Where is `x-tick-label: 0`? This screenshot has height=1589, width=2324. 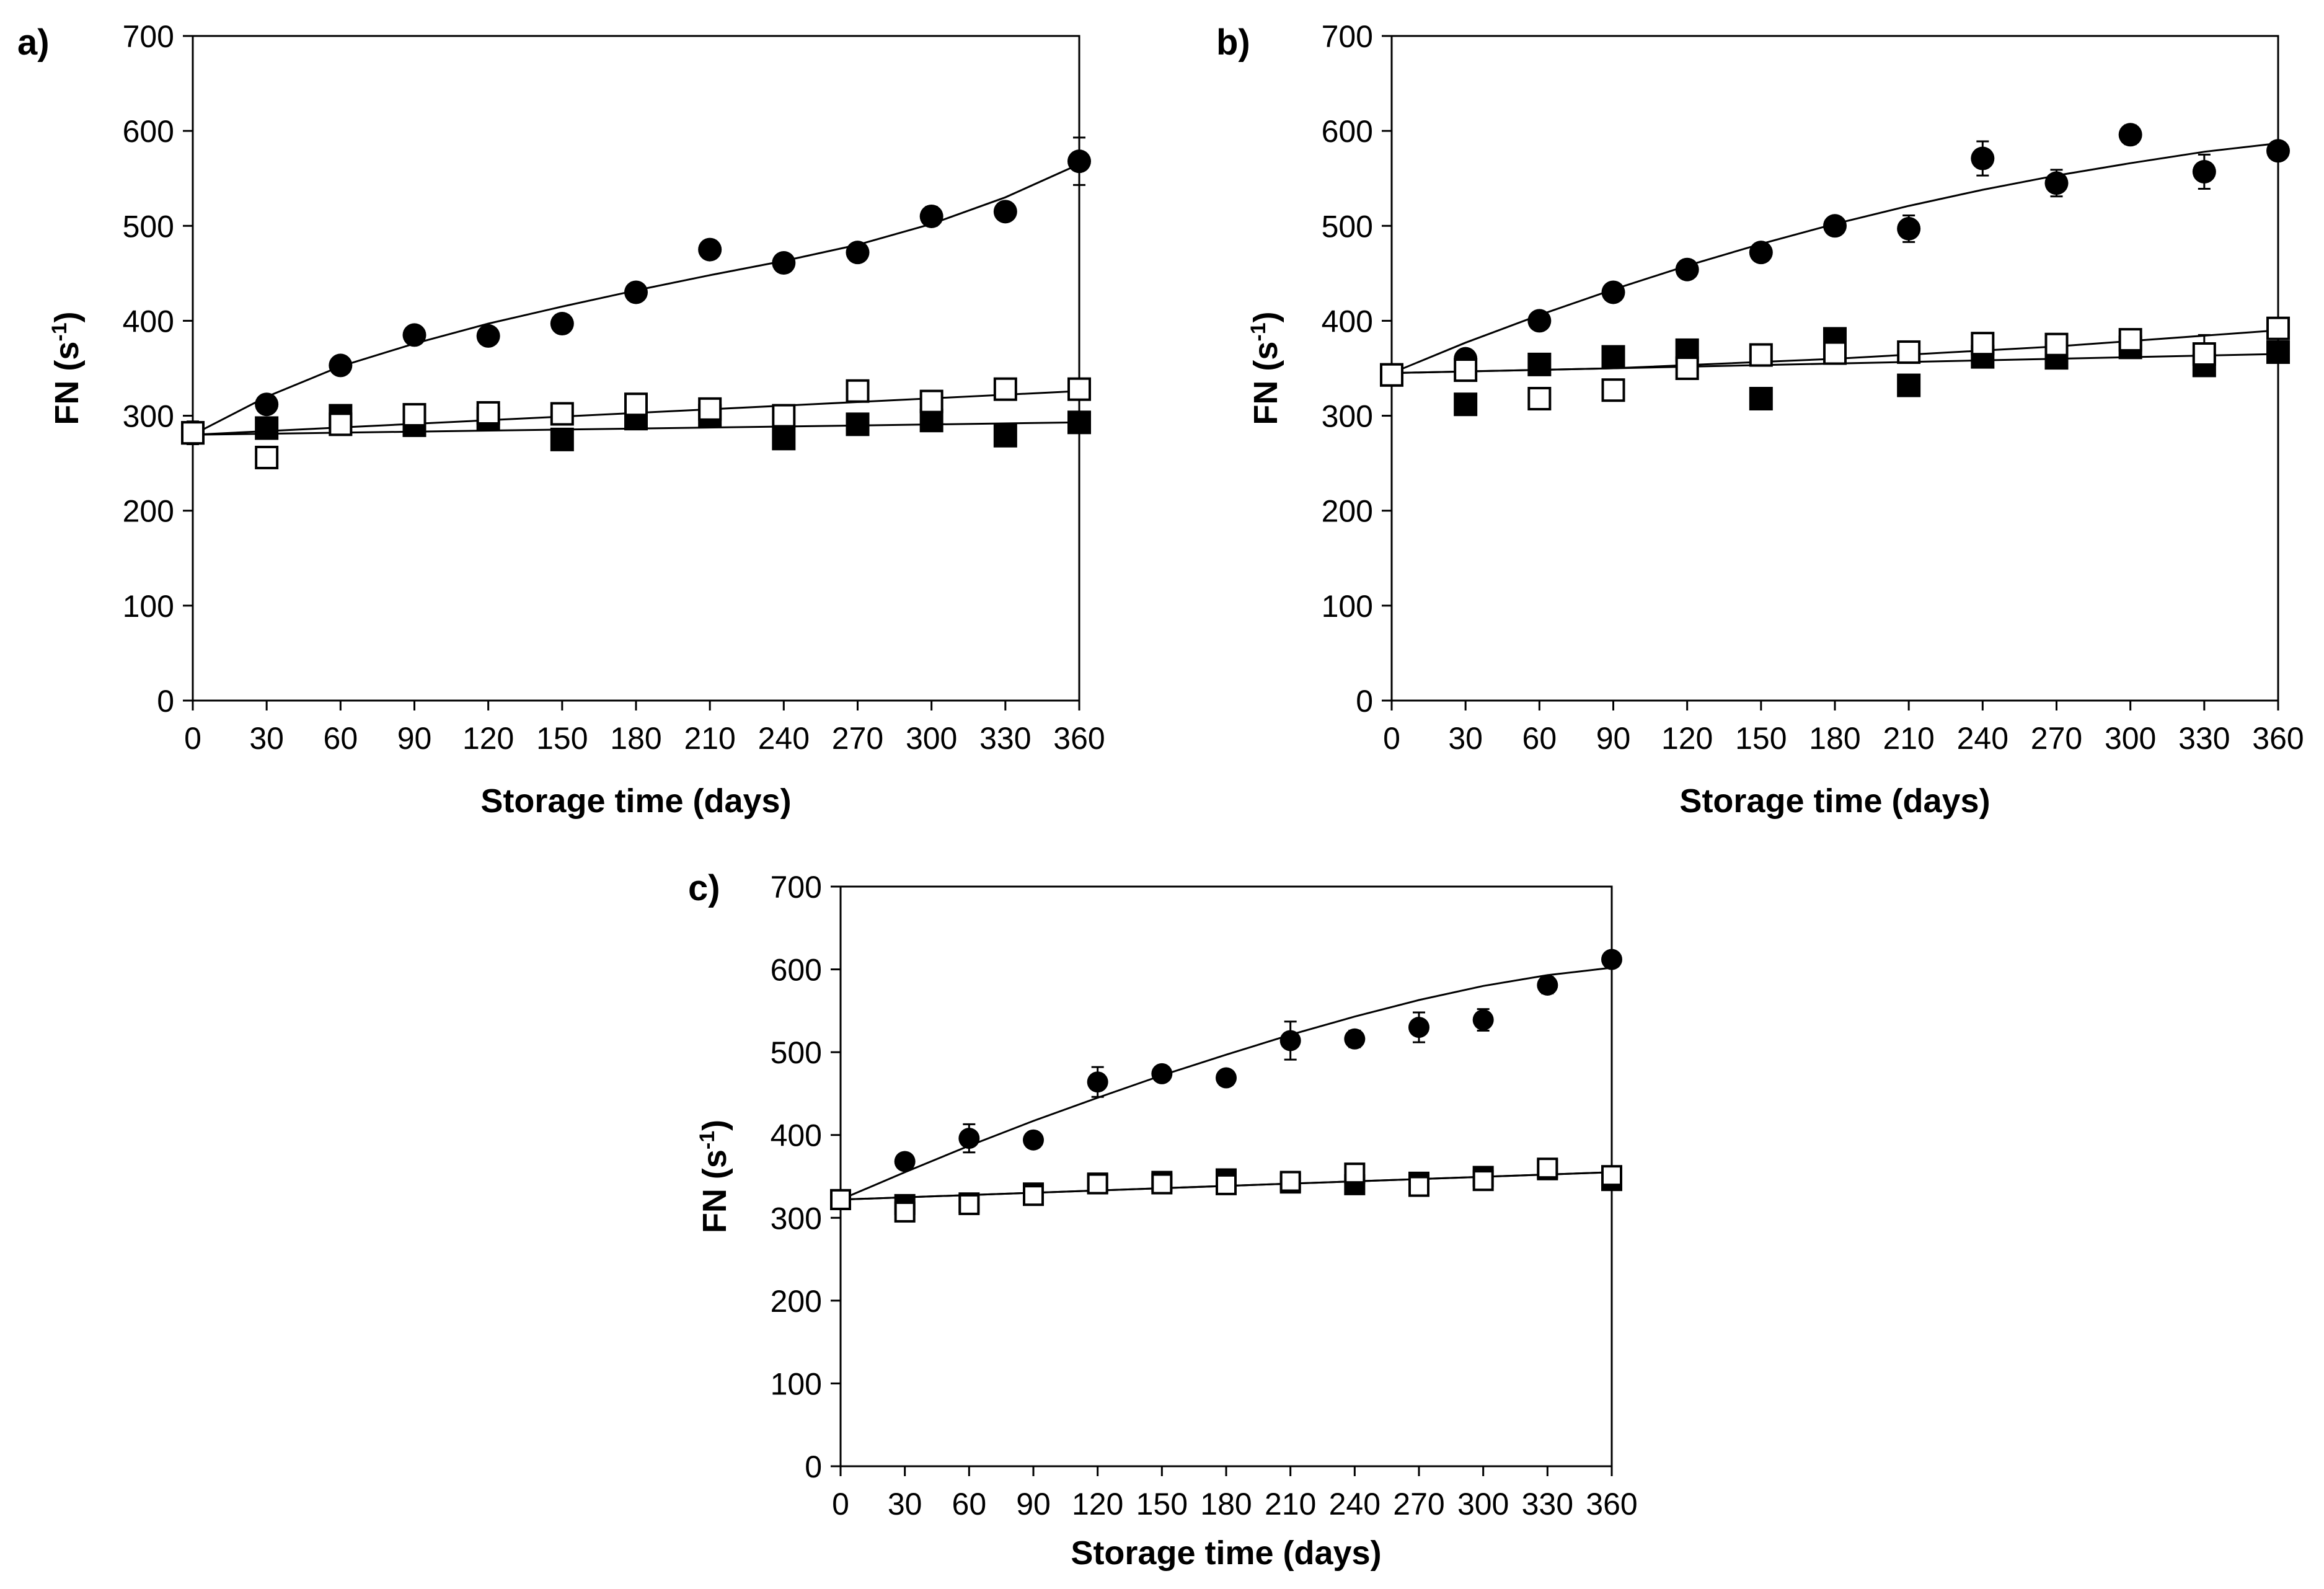 x-tick-label: 0 is located at coordinates (840, 1504).